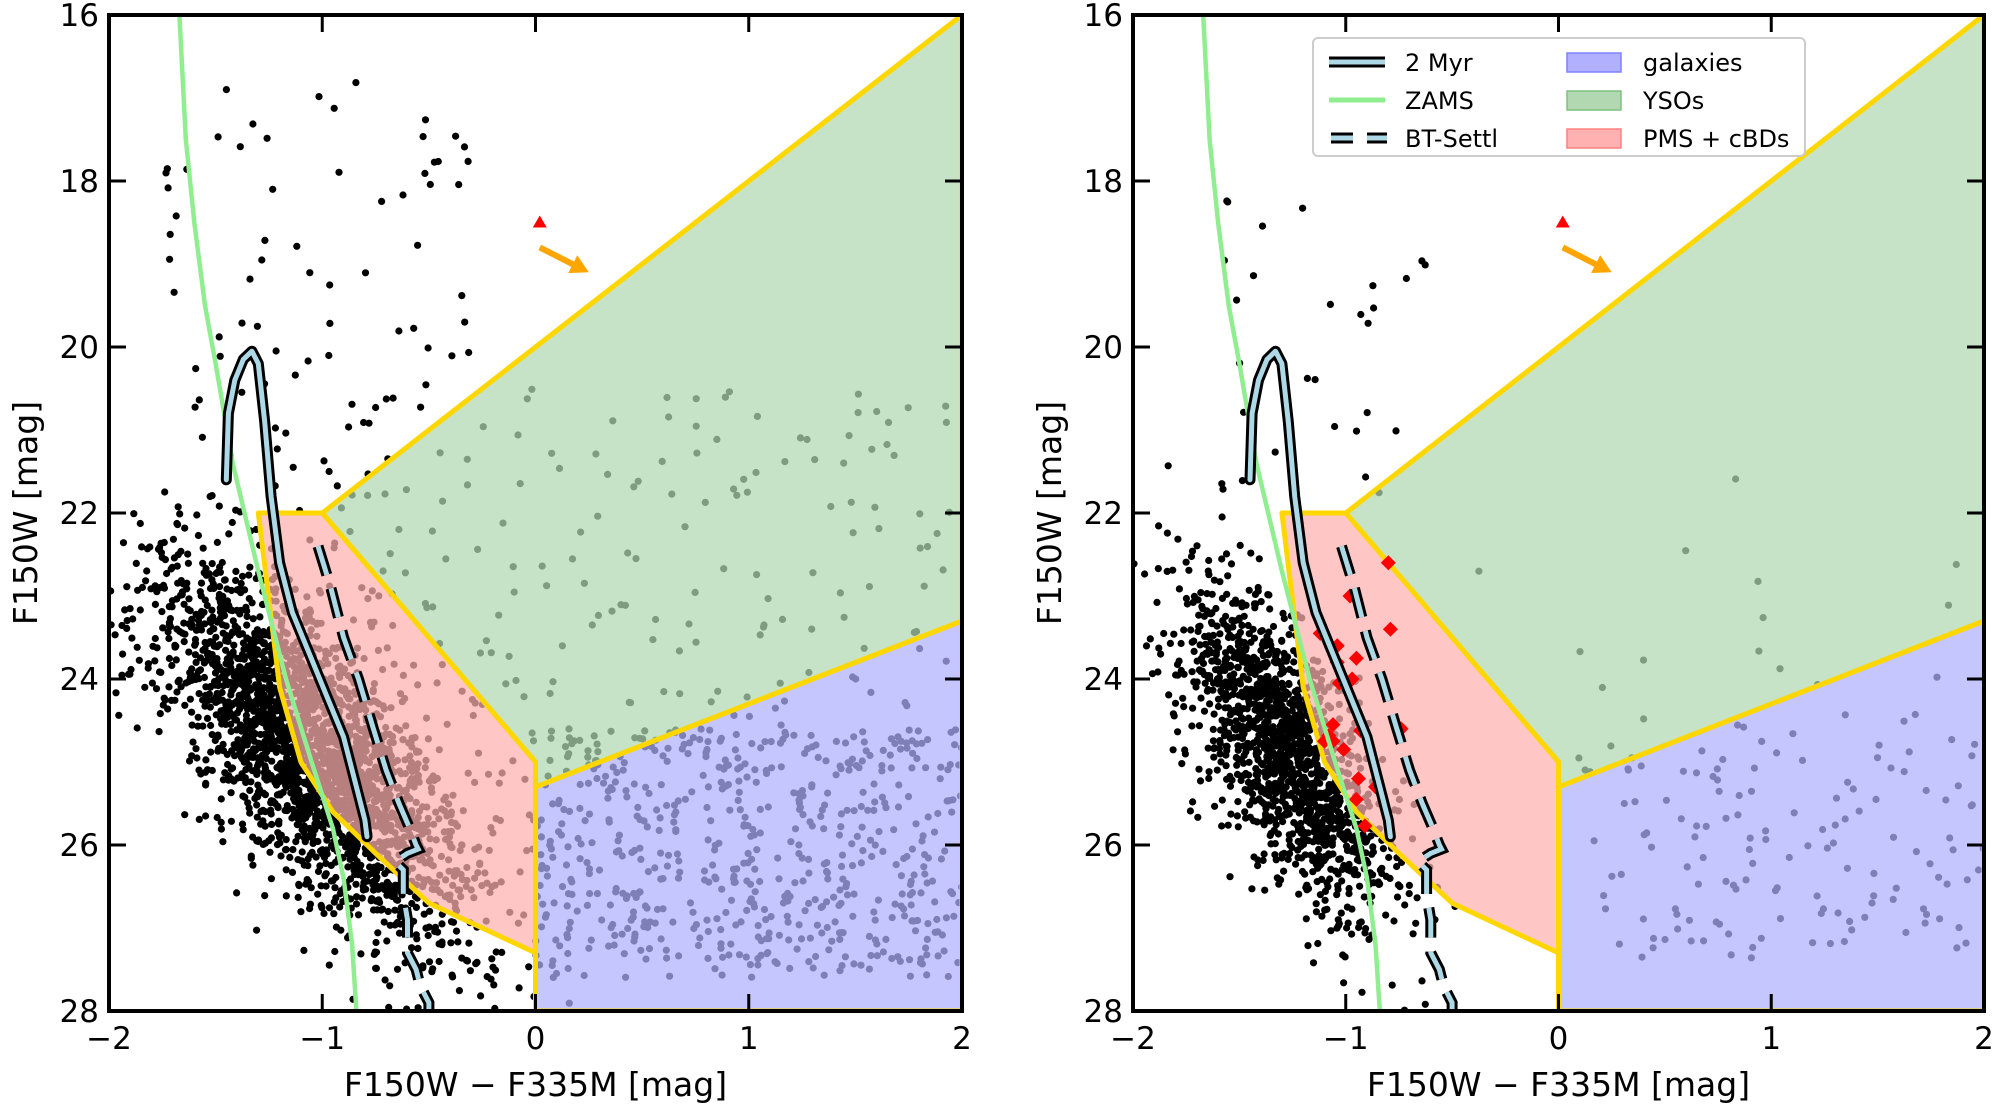 The width and height of the screenshot is (1995, 1107). I want to click on y-tick-label: 26, so click(79, 846).